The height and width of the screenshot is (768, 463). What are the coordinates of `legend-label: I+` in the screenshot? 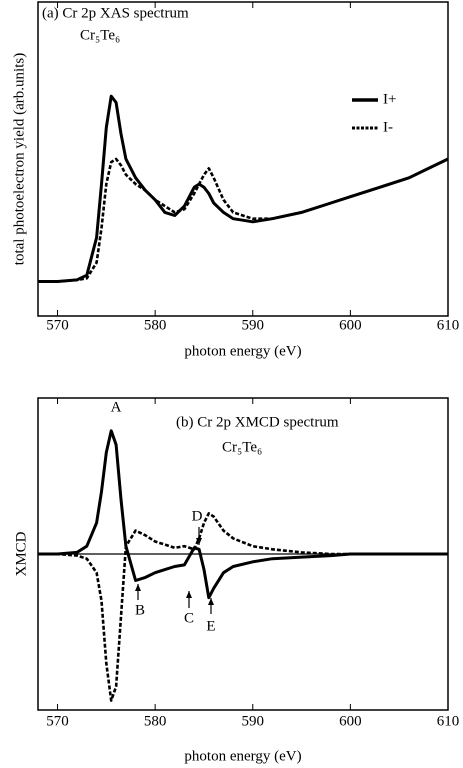 It's located at (389, 99).